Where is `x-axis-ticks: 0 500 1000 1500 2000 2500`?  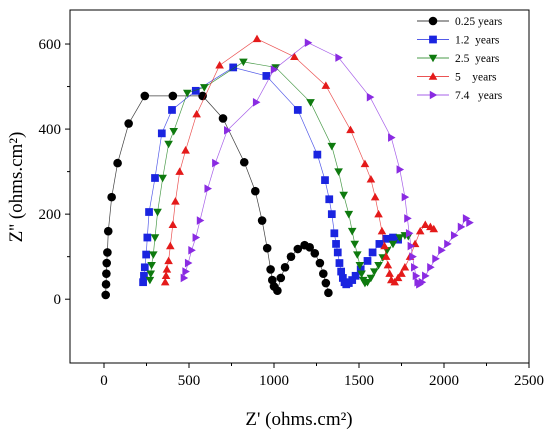 x-axis-ticks: 0 500 1000 1500 2000 2500 is located at coordinates (322, 376).